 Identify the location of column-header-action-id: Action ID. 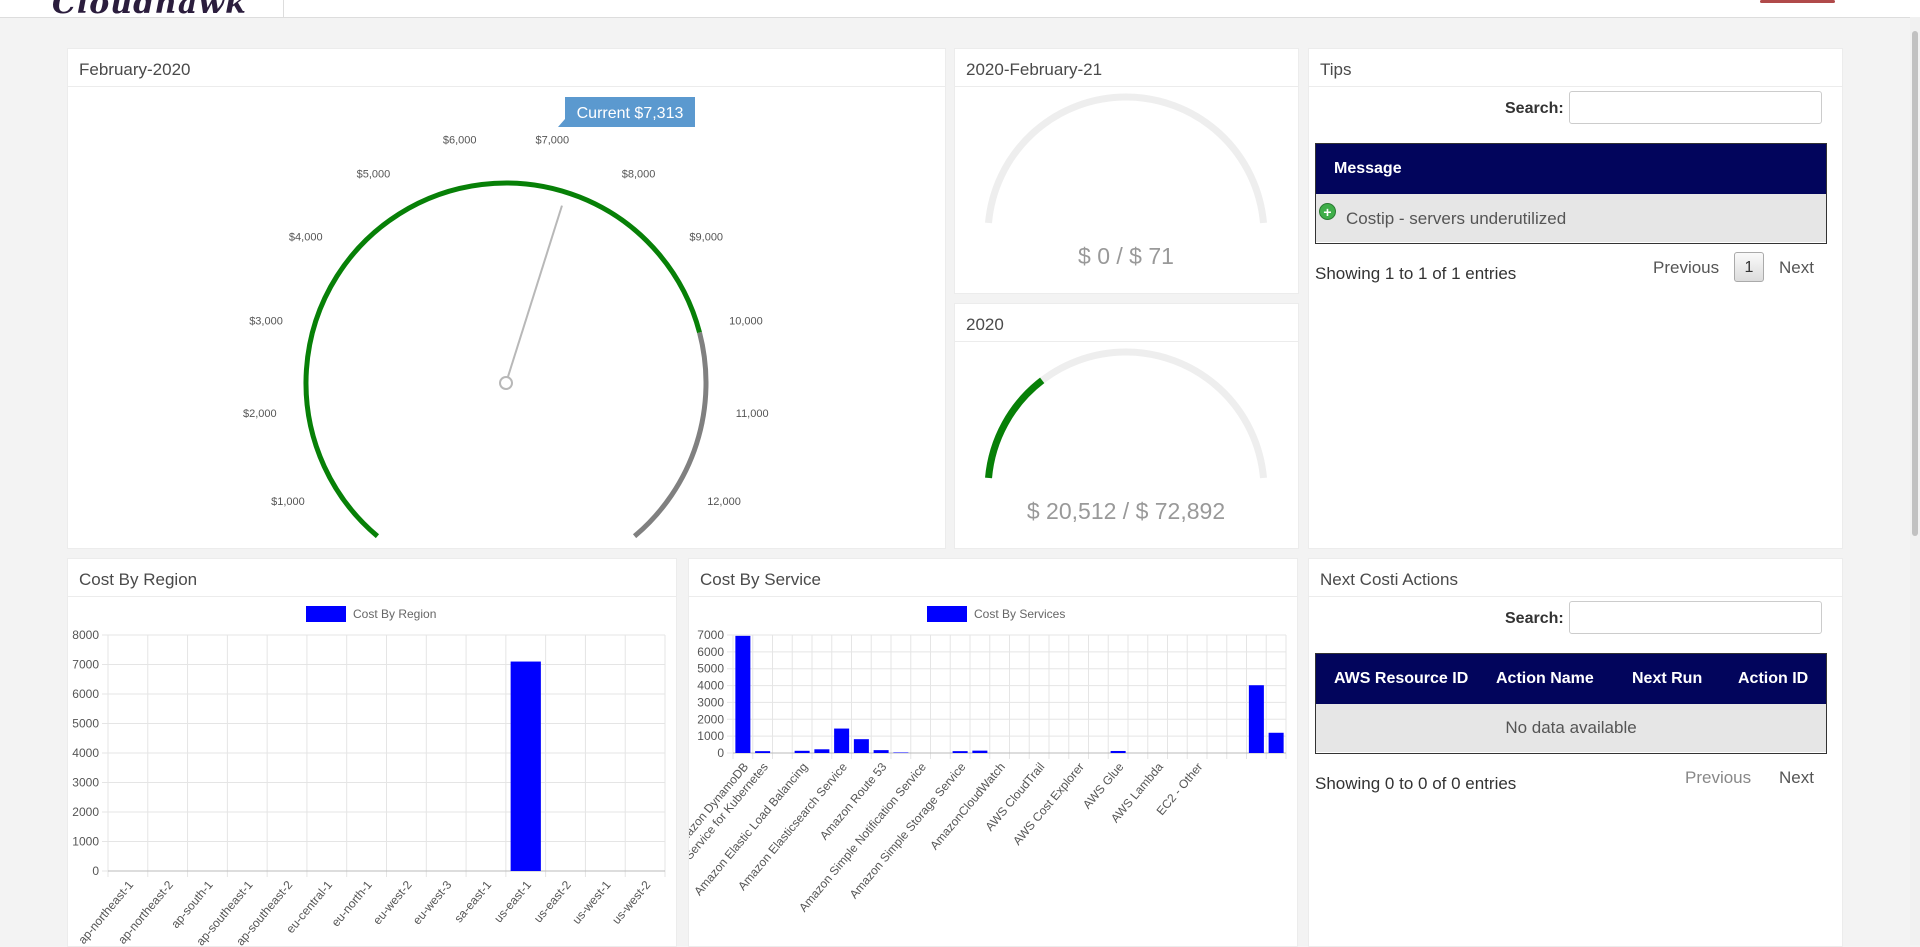
(1773, 678).